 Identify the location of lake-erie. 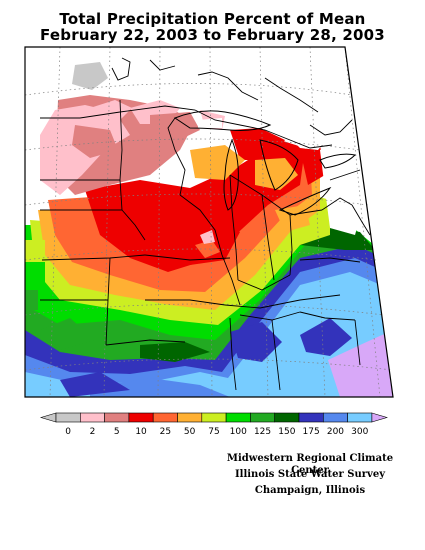
(305, 201).